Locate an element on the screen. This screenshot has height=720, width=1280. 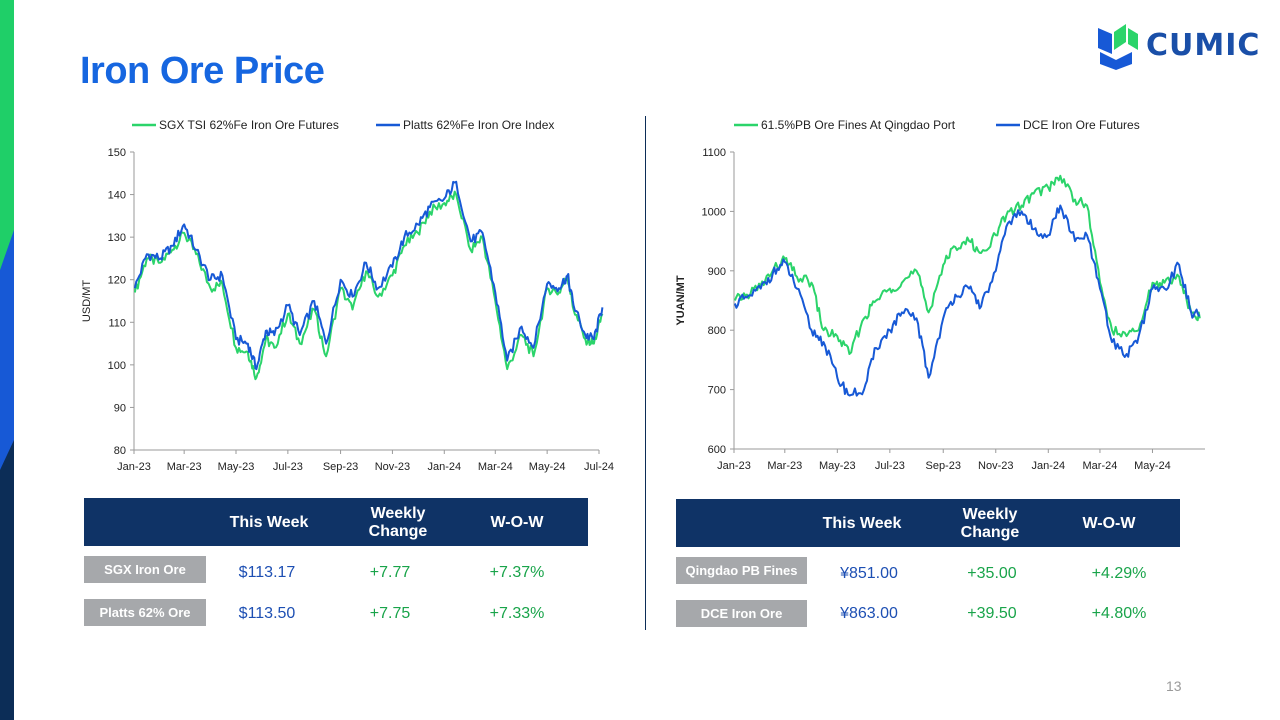
cell-this-week: $113.17 is located at coordinates (267, 572).